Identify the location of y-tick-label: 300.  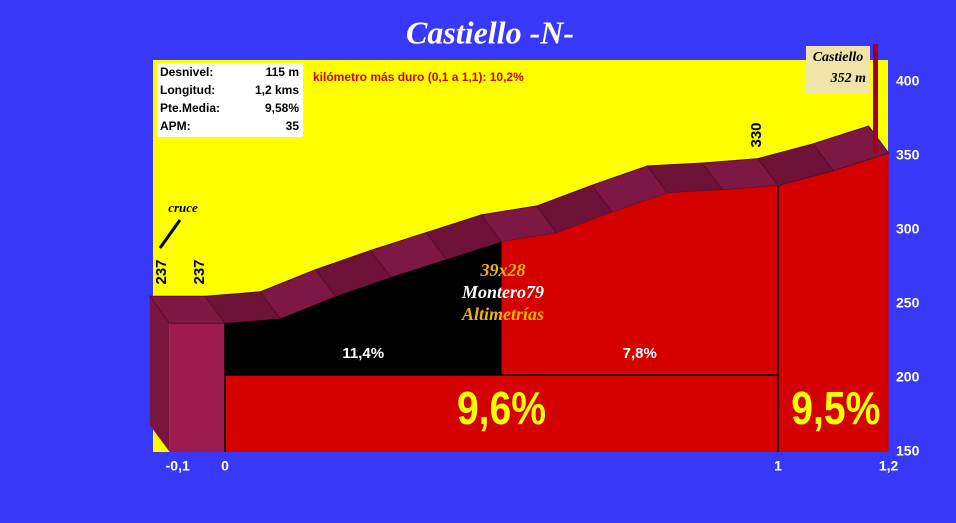
(908, 229).